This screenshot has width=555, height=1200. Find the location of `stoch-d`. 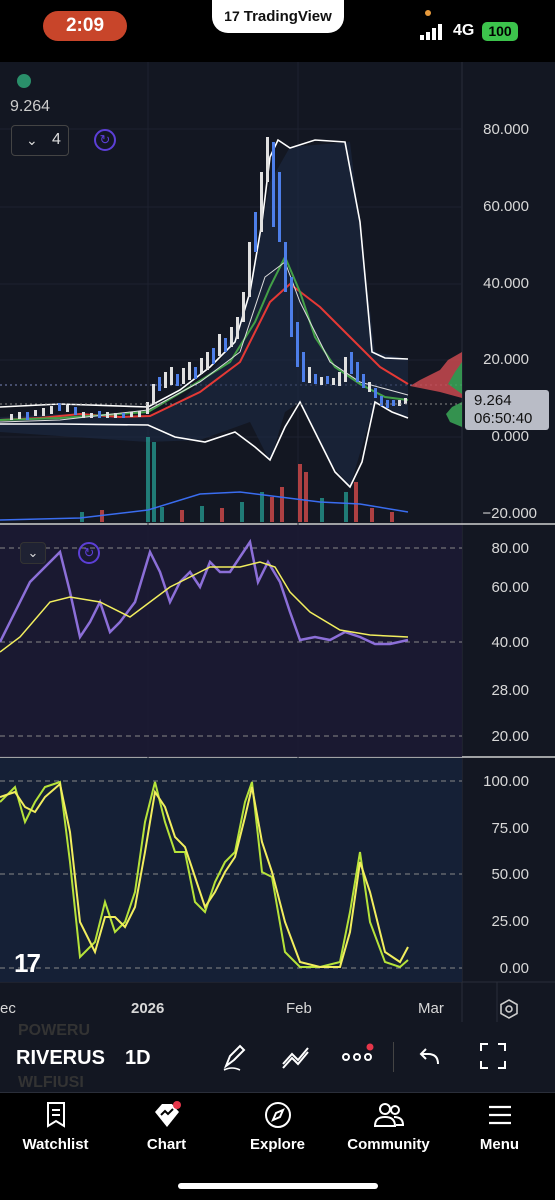

stoch-d is located at coordinates (204, 875).